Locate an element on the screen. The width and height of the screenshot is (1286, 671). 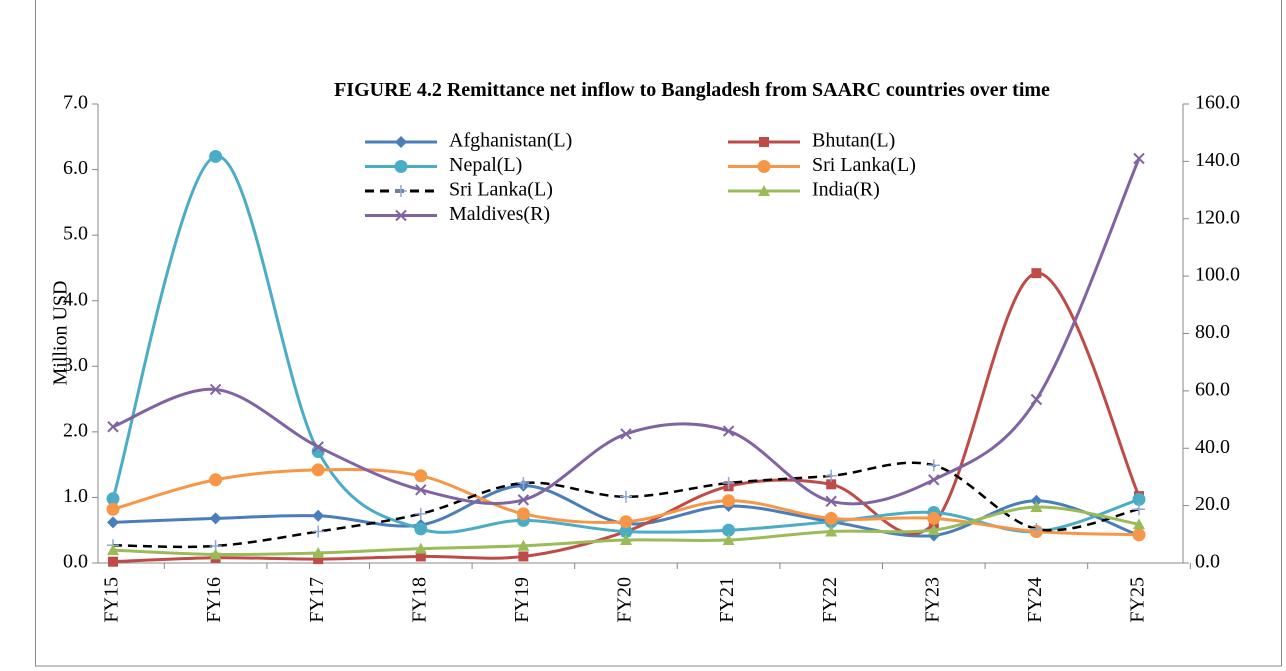
y2-tick-label: 20.0 is located at coordinates (1212, 504).